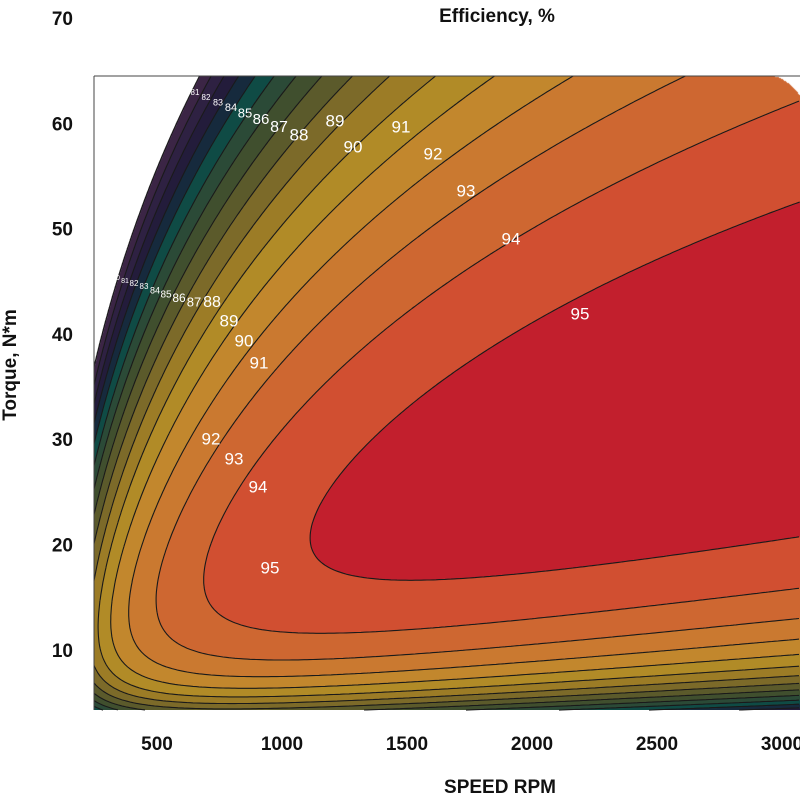 This screenshot has width=800, height=800. I want to click on y-tick-label: 50, so click(62, 230).